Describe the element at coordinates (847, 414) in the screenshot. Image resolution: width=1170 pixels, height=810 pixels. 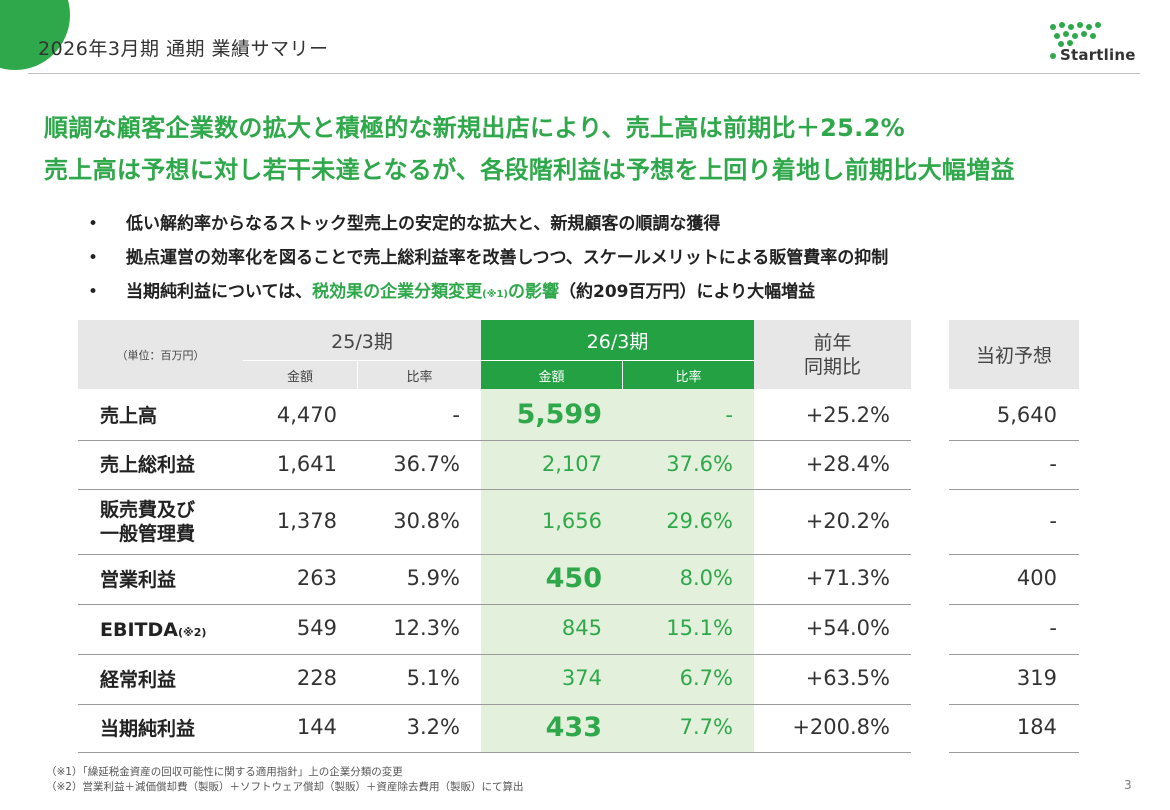
I see `yoy-change: +25.2%` at that location.